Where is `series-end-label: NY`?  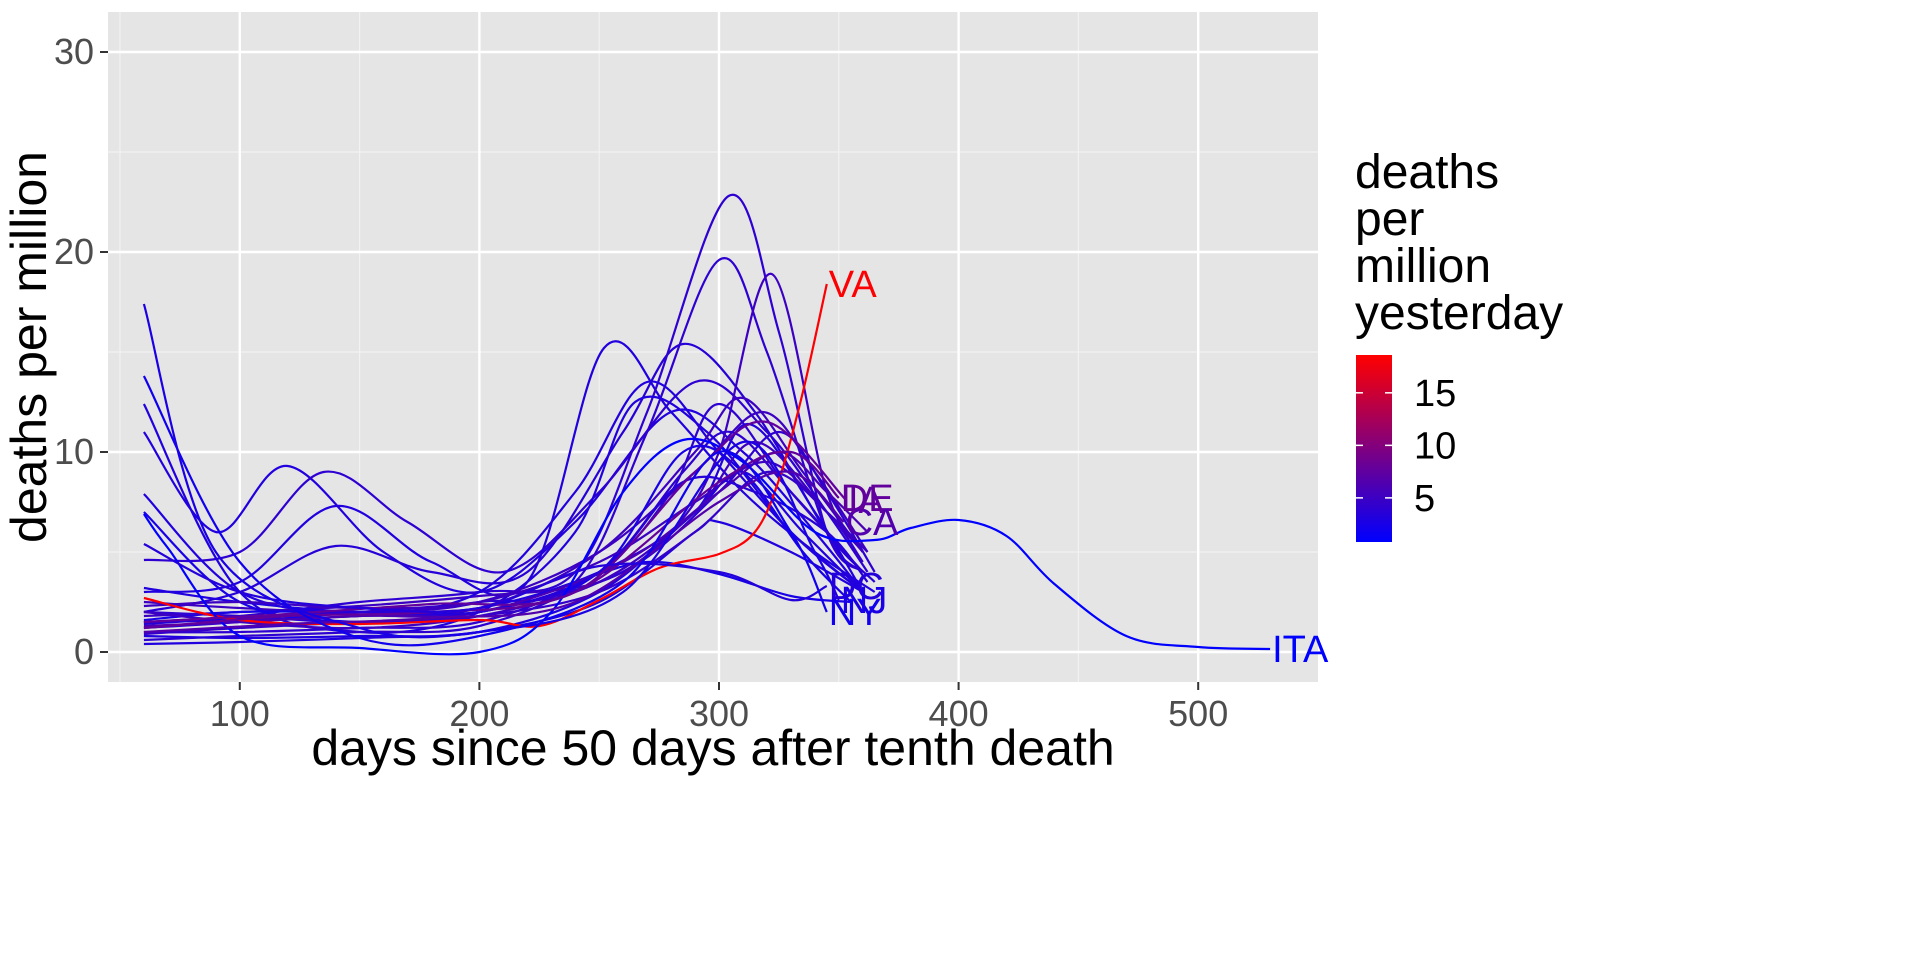
series-end-label: NY is located at coordinates (855, 613).